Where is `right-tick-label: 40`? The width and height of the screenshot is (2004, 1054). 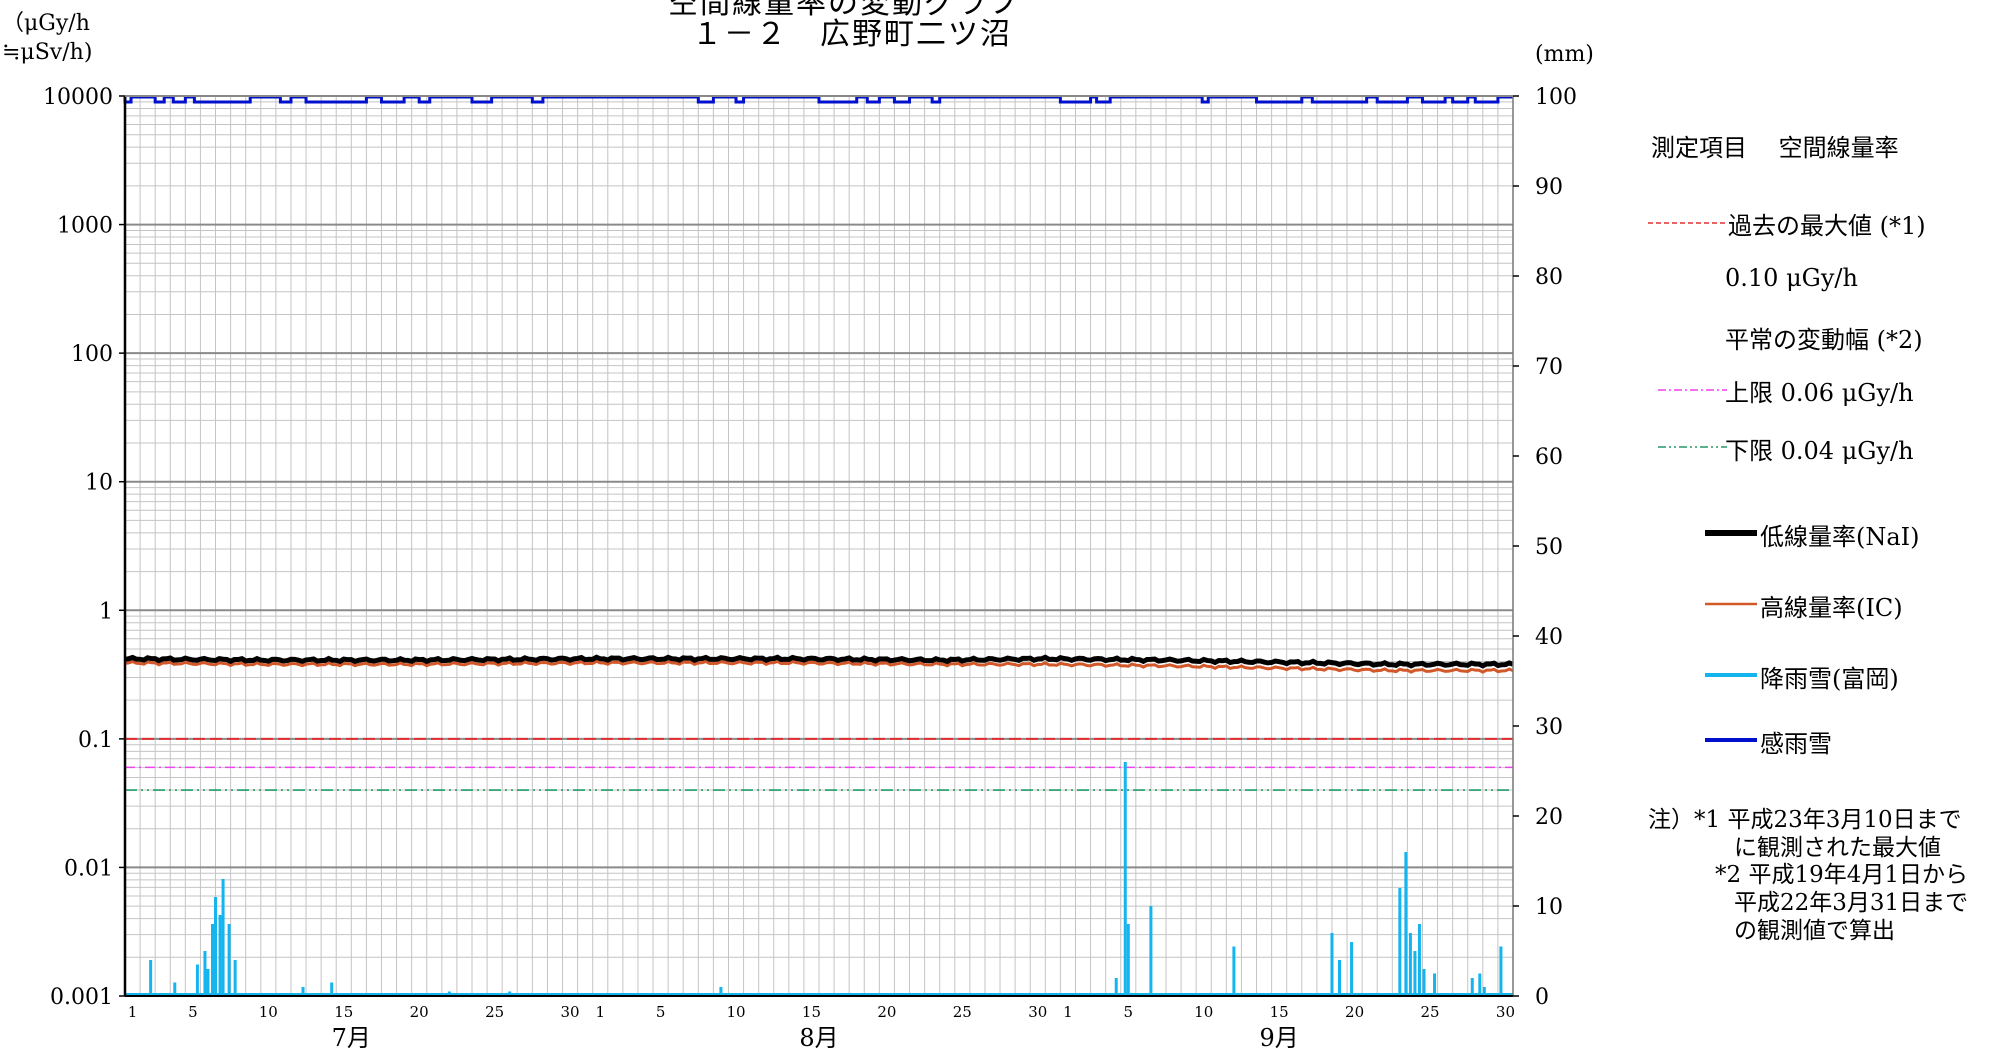 right-tick-label: 40 is located at coordinates (1549, 637).